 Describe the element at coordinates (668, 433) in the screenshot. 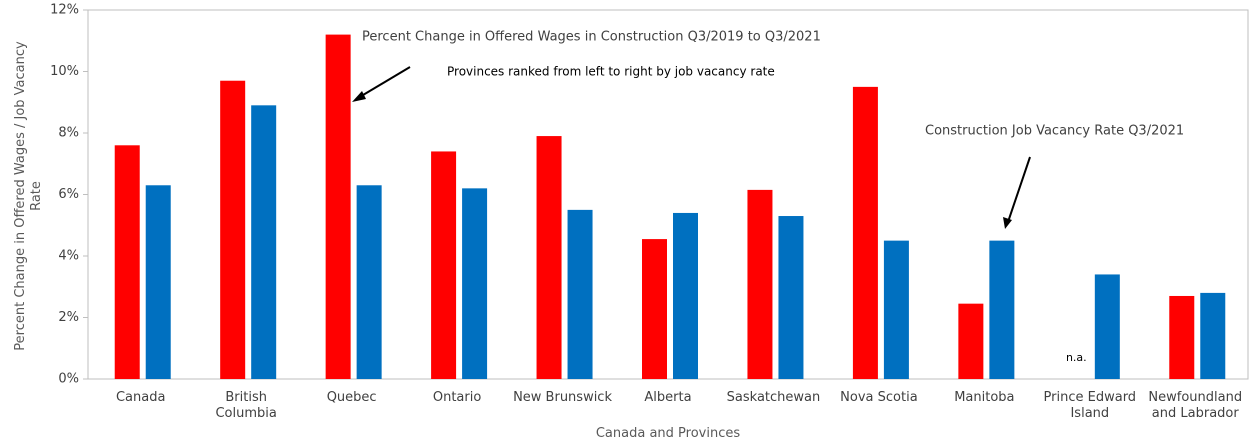

I see `x-axis-title: Canada and Provinces` at that location.